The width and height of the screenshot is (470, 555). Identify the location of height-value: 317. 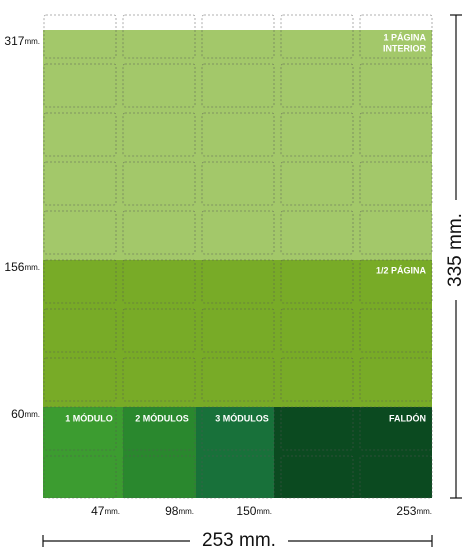
(14, 41).